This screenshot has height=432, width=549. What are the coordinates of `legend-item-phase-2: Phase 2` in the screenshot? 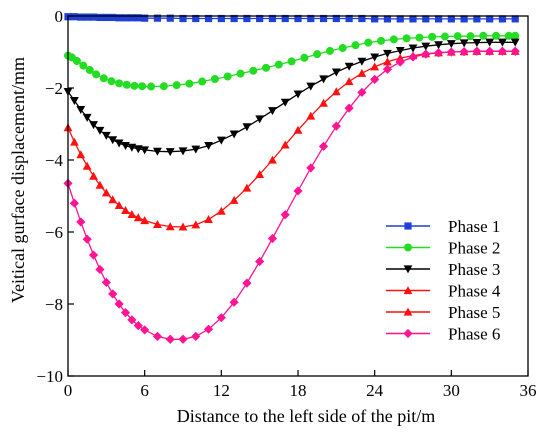 It's located at (443, 248).